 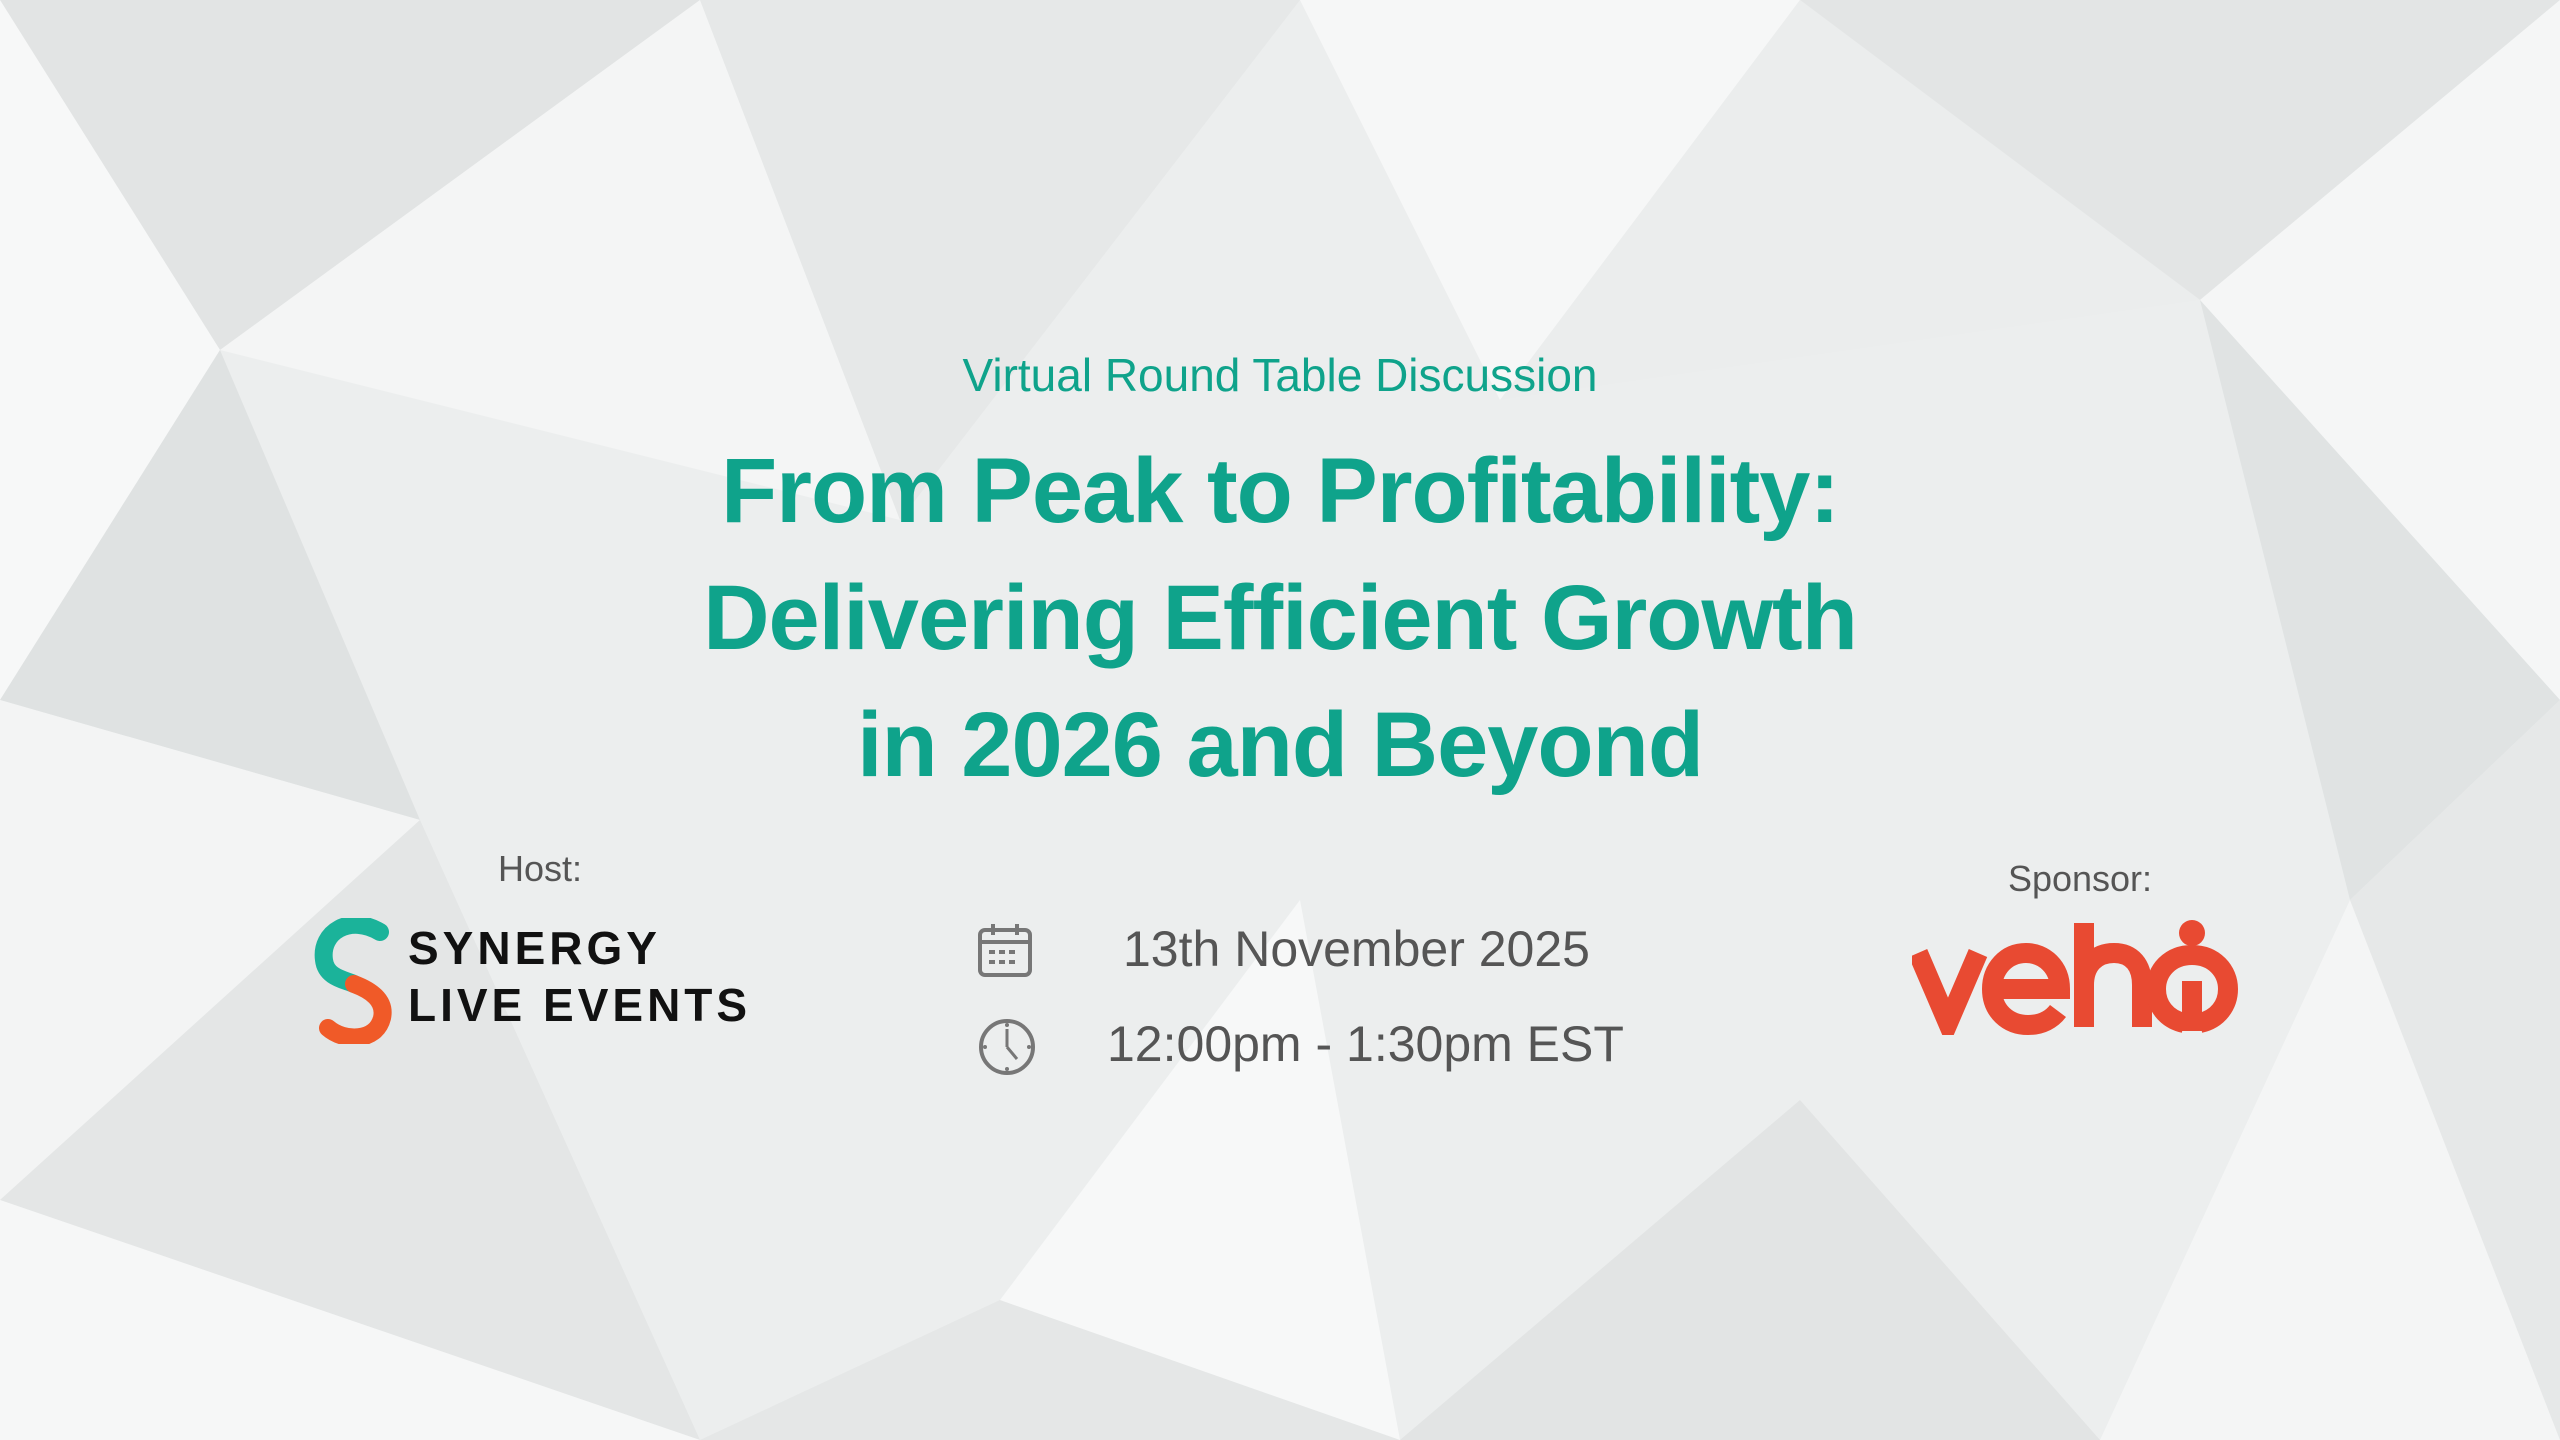 What do you see at coordinates (1365, 1044) in the screenshot?
I see `event-time: 12:00pm - 1:30pm EST` at bounding box center [1365, 1044].